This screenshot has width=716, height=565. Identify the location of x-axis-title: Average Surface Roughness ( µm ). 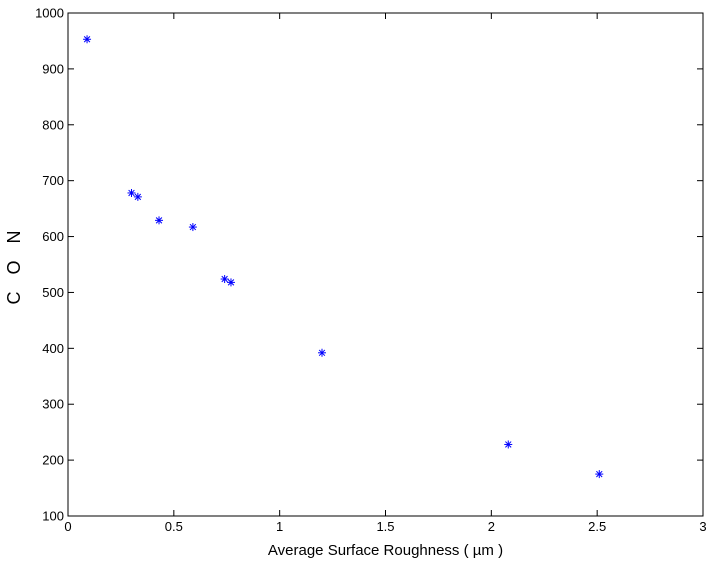
(385, 550).